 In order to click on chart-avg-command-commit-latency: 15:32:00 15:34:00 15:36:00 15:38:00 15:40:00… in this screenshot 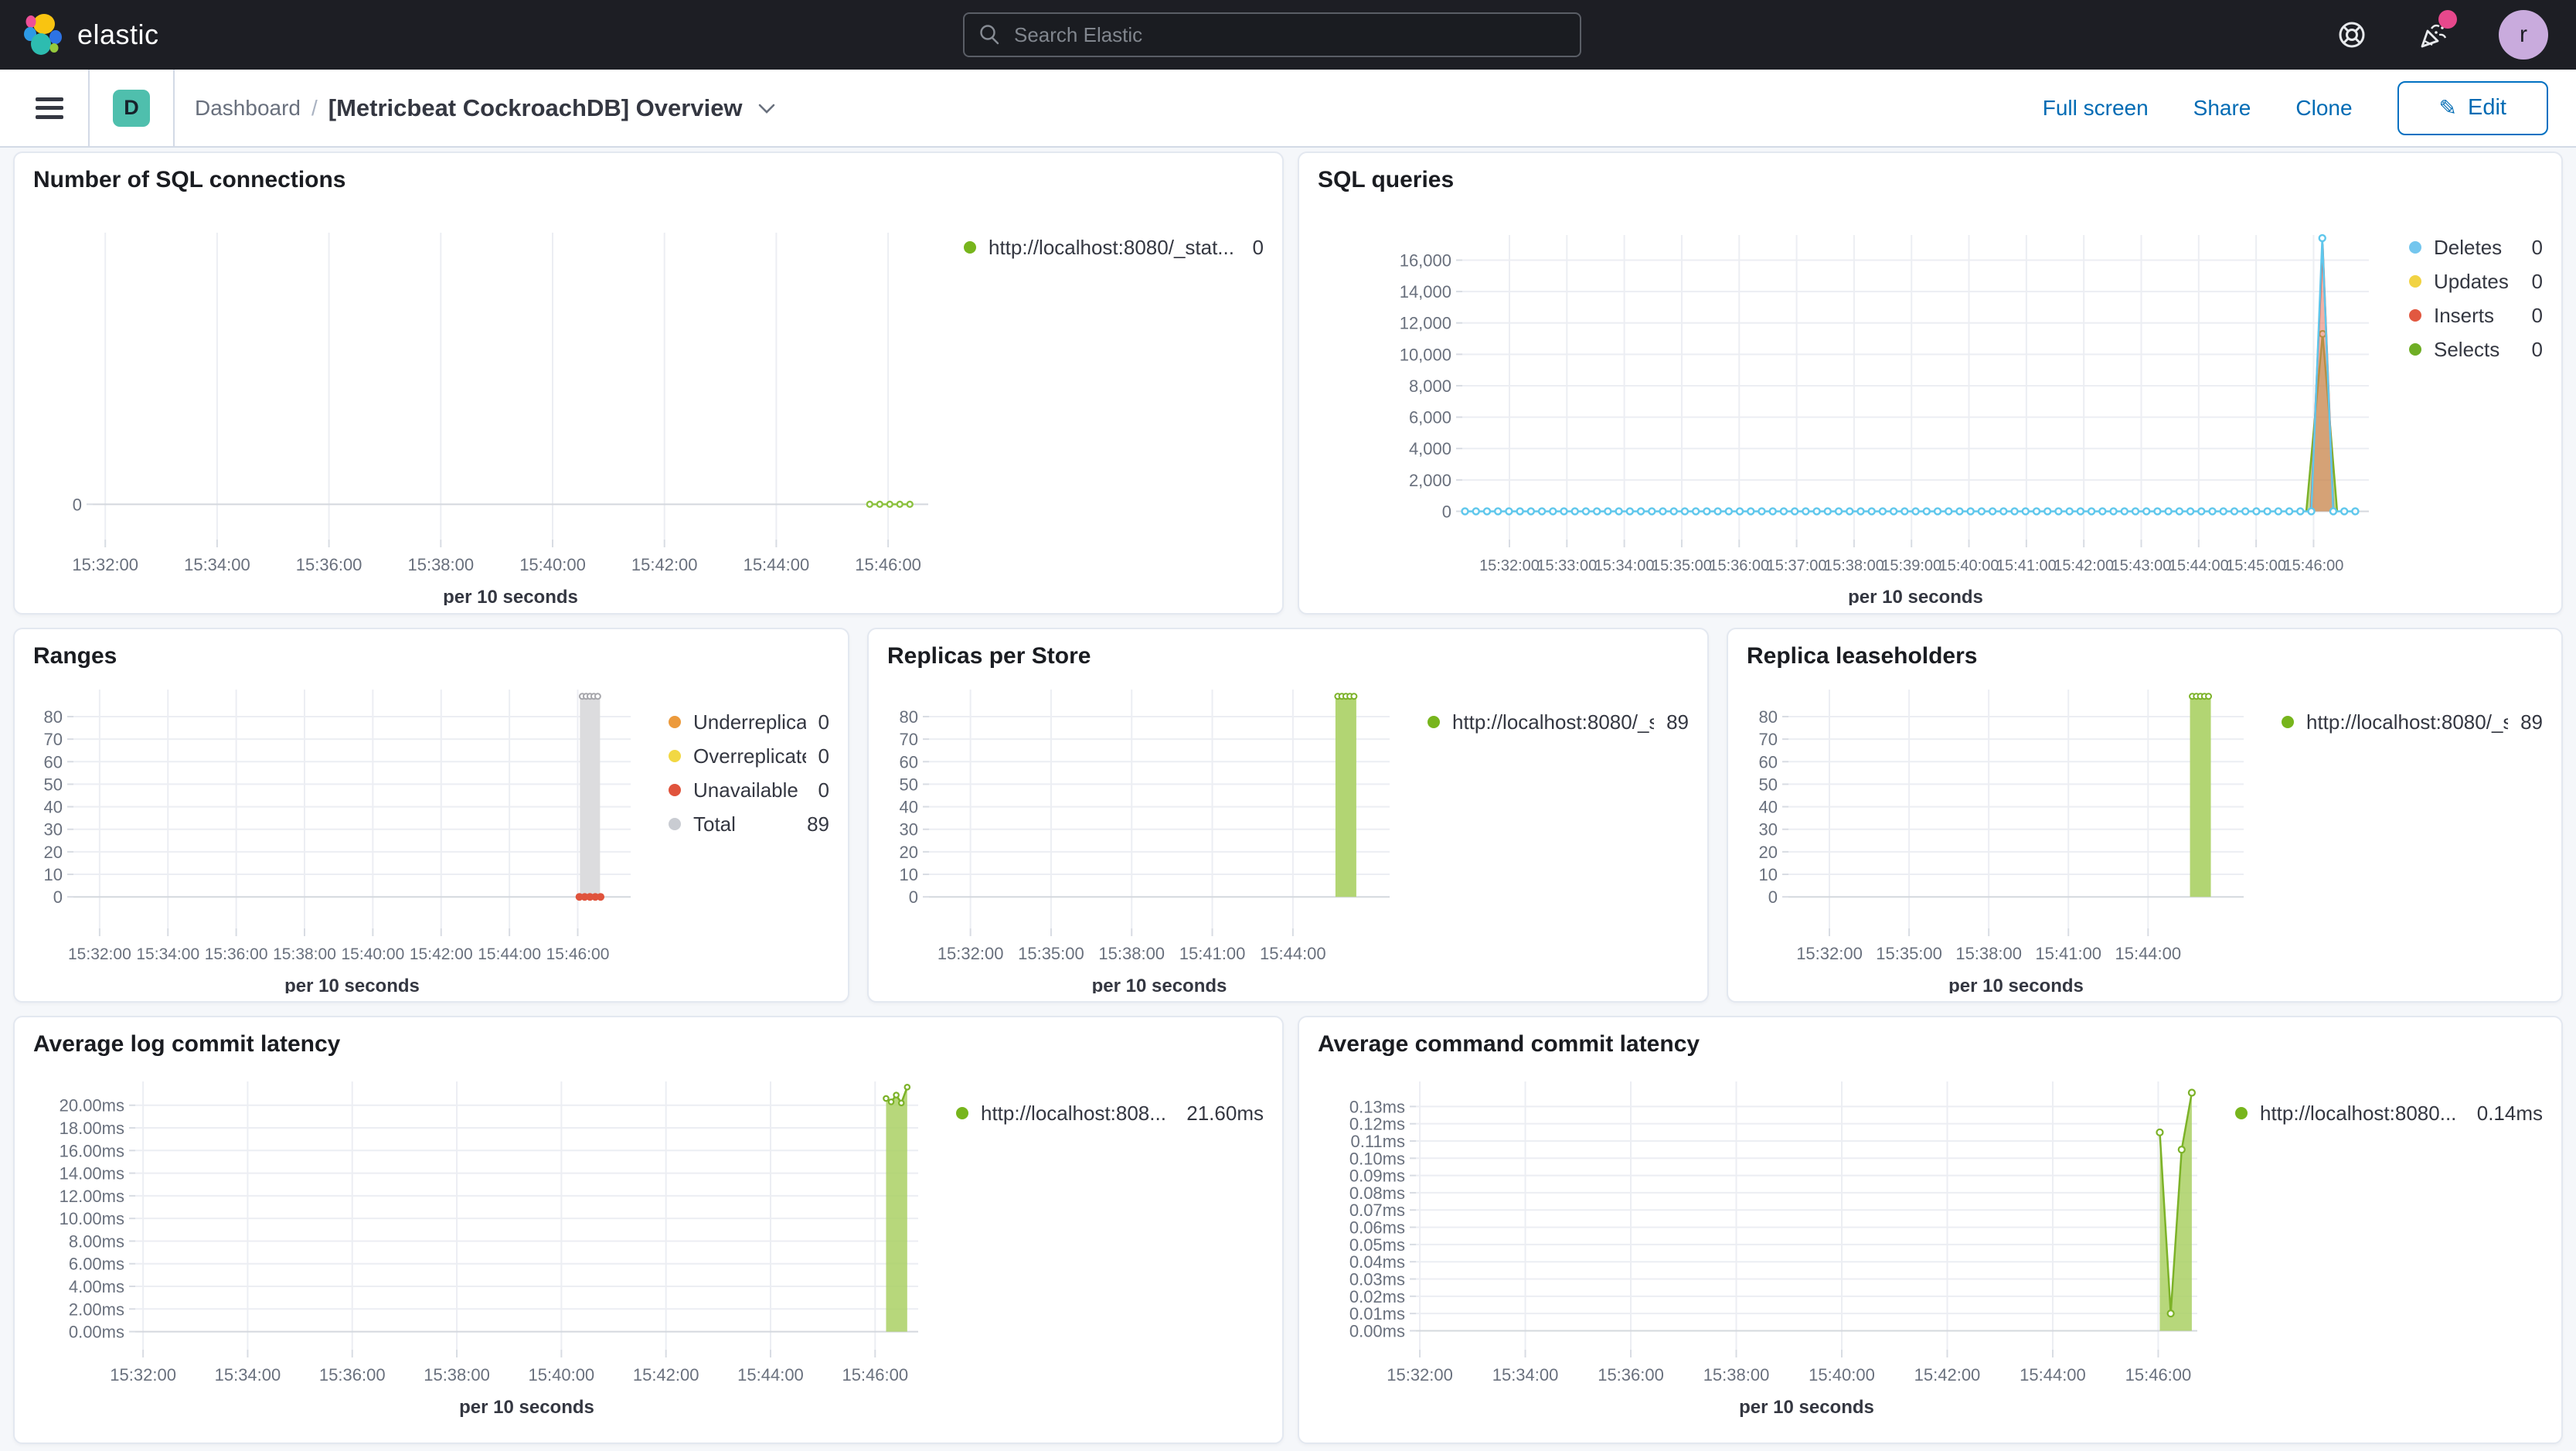, I will do `click(1760, 1248)`.